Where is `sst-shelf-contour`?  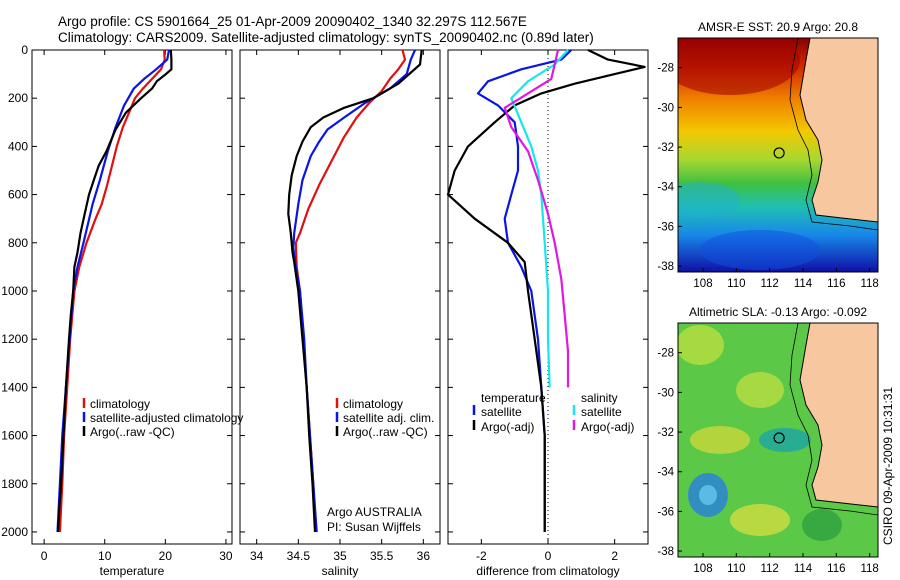 sst-shelf-contour is located at coordinates (833, 134).